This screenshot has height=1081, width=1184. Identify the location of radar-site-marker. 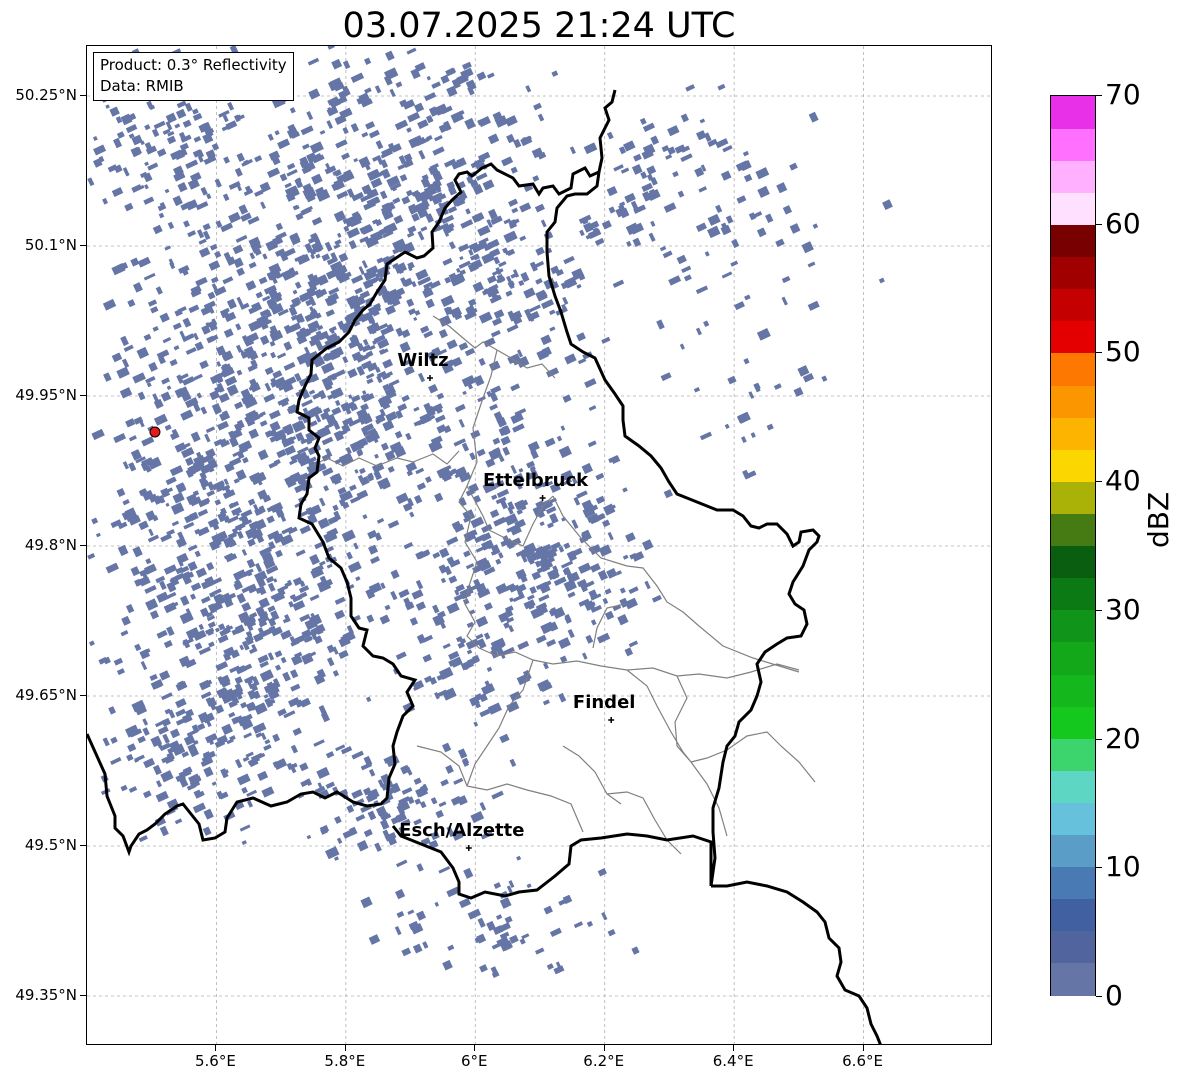
(155, 432).